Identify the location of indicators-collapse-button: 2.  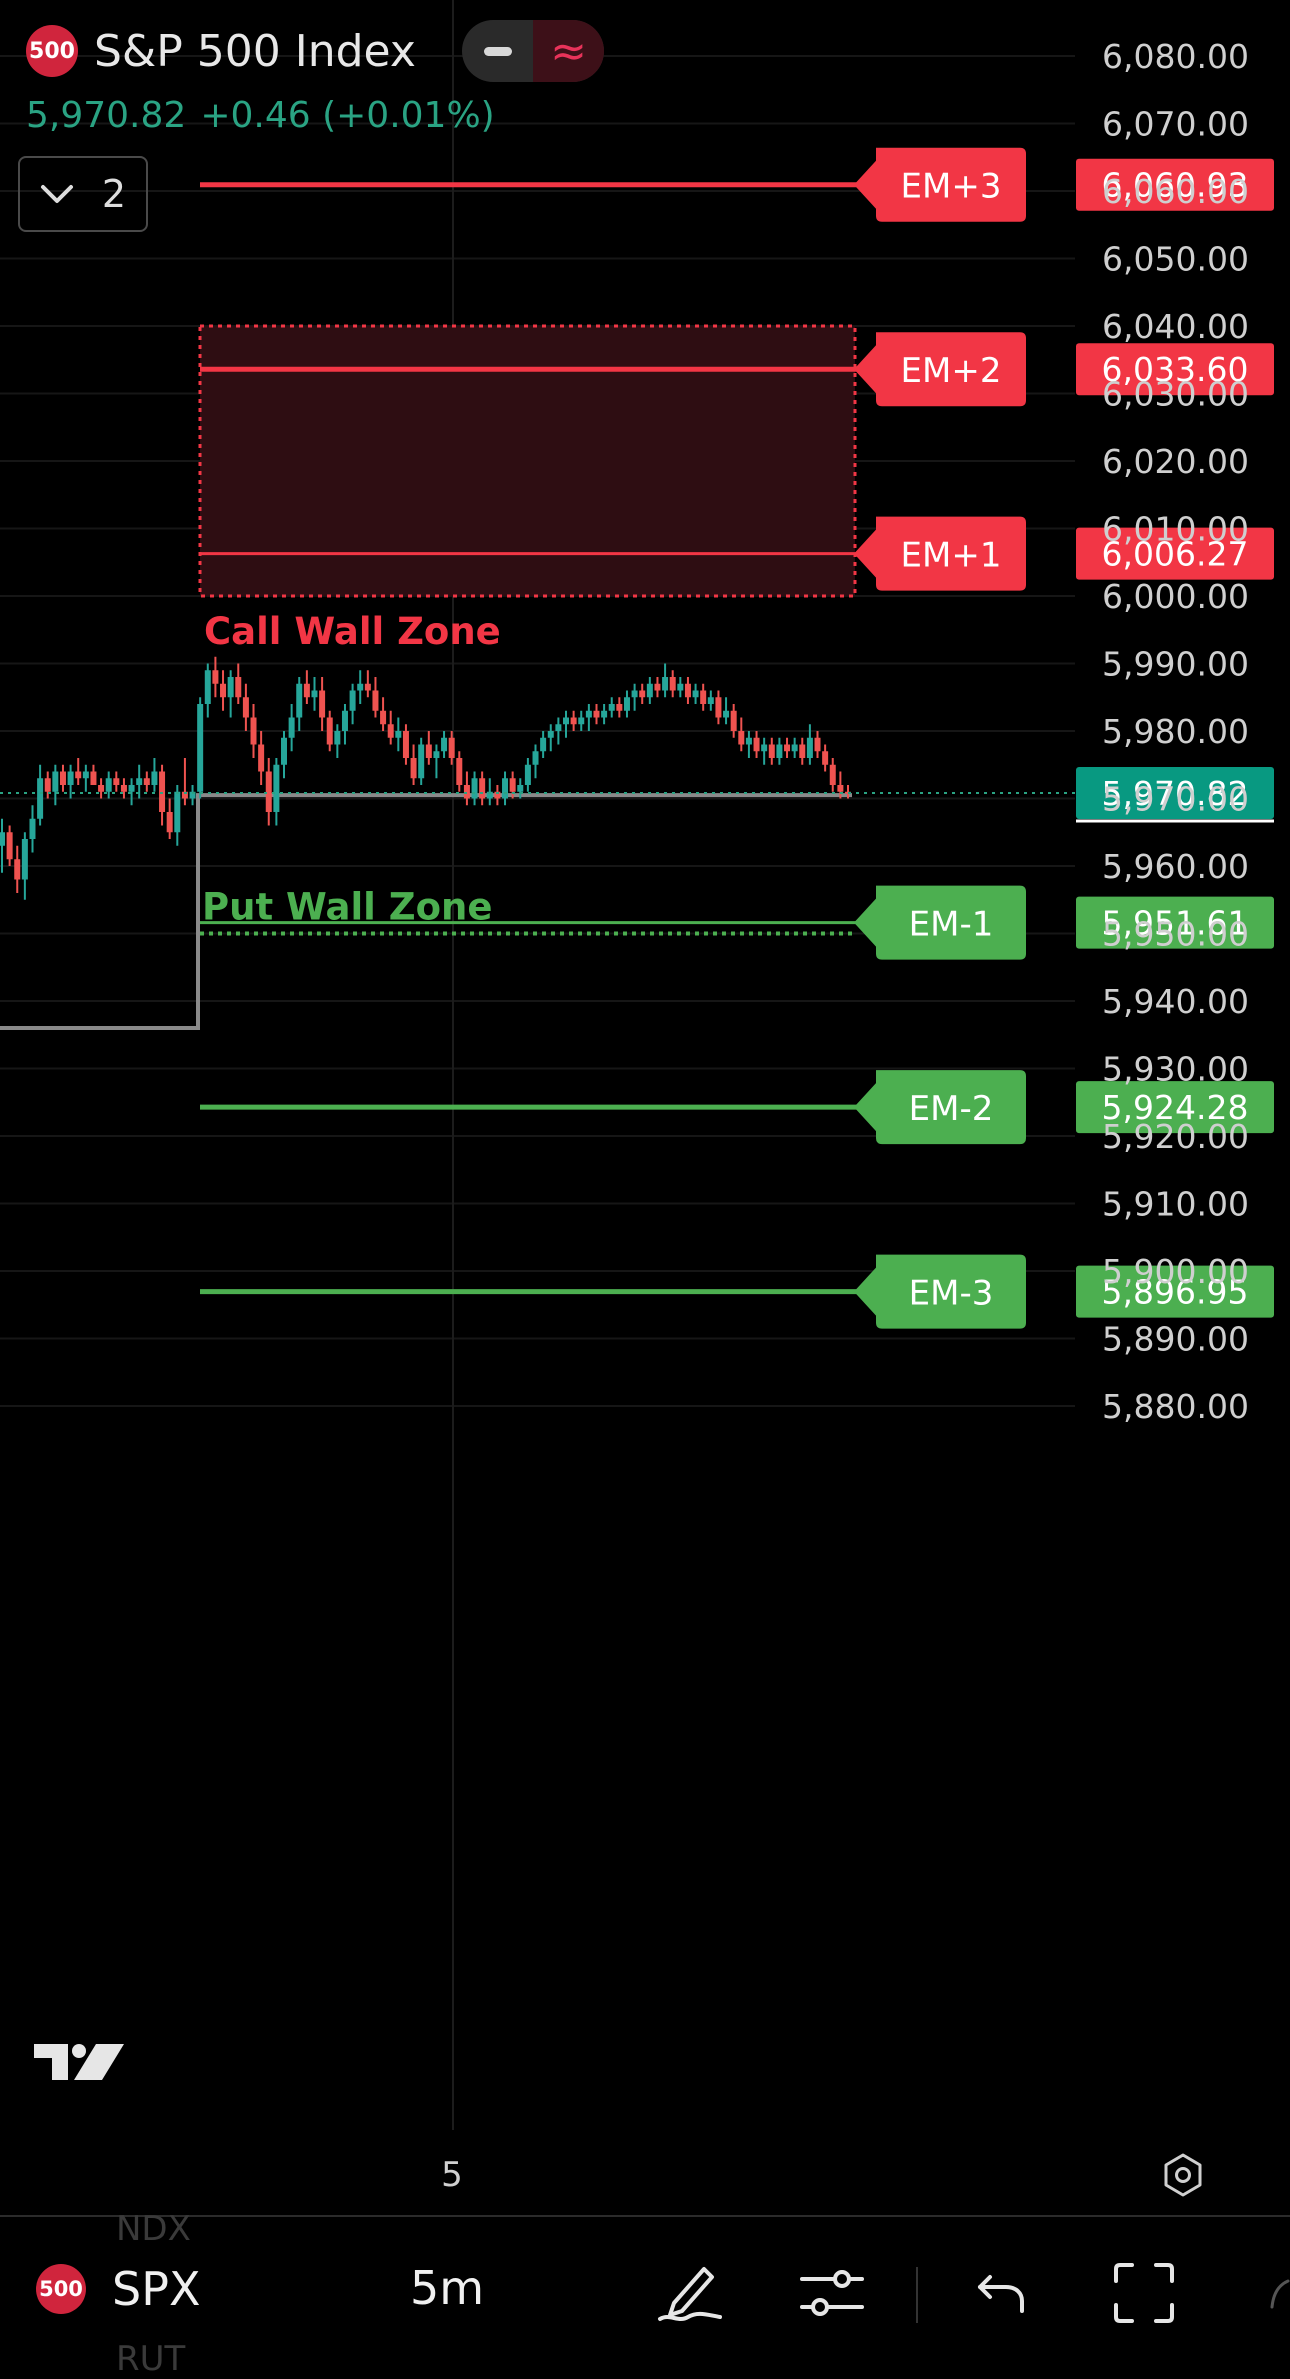
(83, 194).